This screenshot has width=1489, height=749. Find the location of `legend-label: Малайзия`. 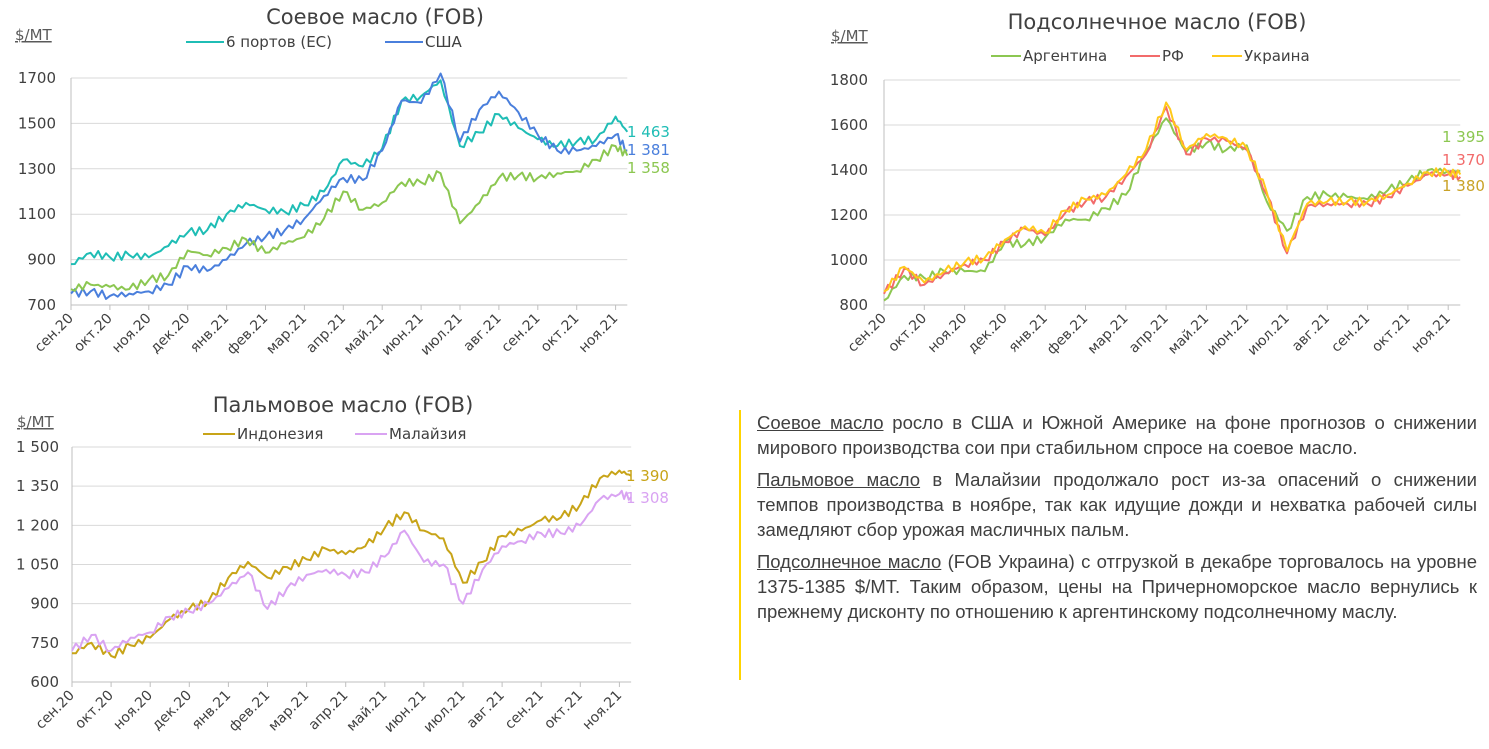

legend-label: Малайзия is located at coordinates (427, 434).